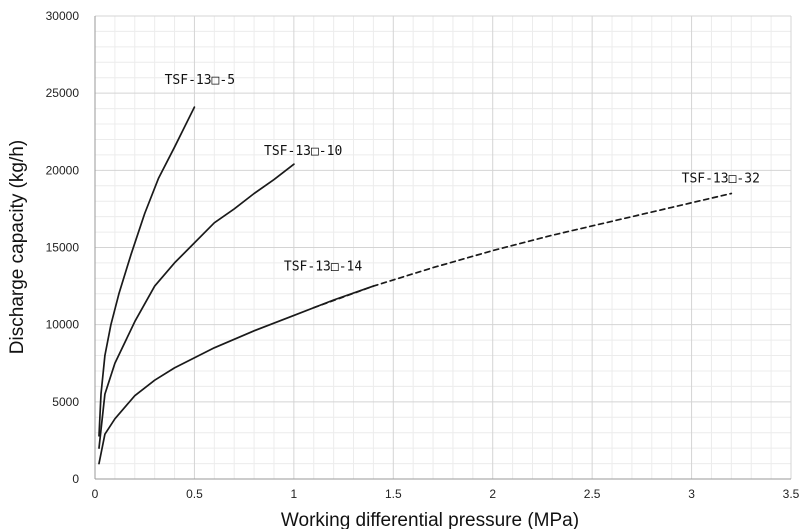 The height and width of the screenshot is (529, 800). Describe the element at coordinates (63, 16) in the screenshot. I see `y-tick-label: 30000` at that location.